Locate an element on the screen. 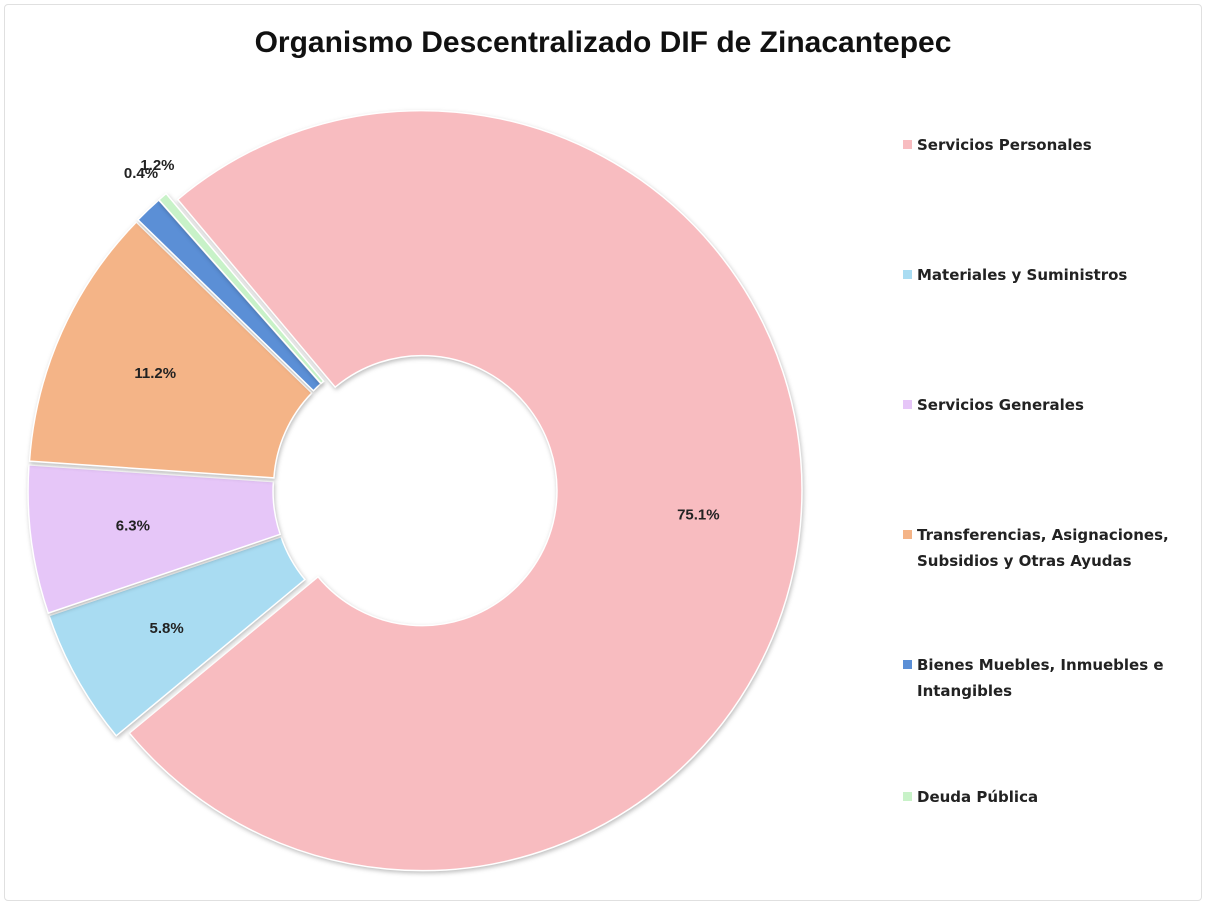  legend-item: Deuda Pública is located at coordinates (1048, 797).